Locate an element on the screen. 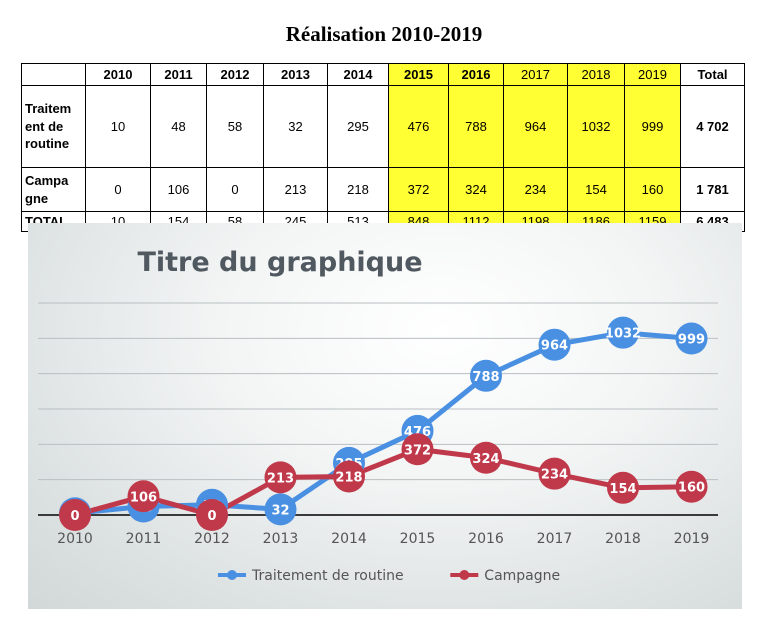  x-tick-label: 2019 is located at coordinates (692, 539).